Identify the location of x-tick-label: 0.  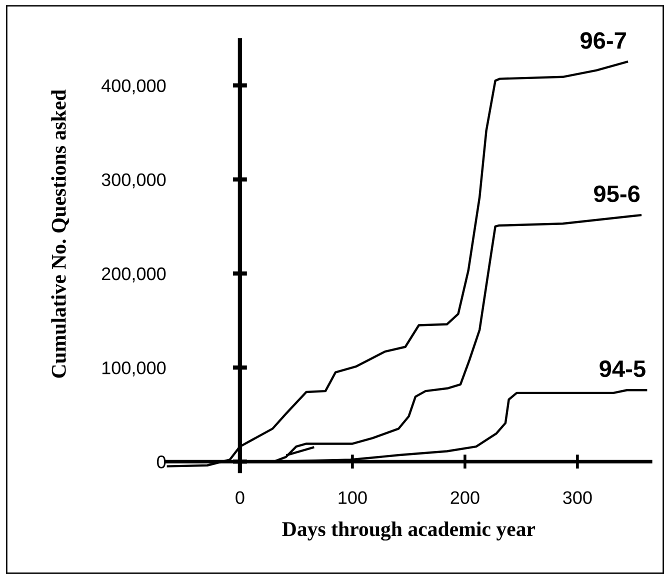
(240, 497).